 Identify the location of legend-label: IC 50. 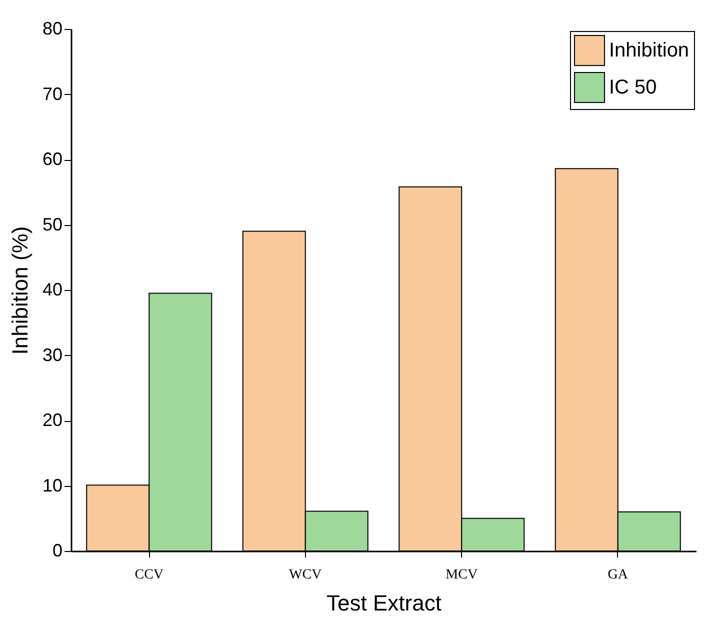
(633, 87).